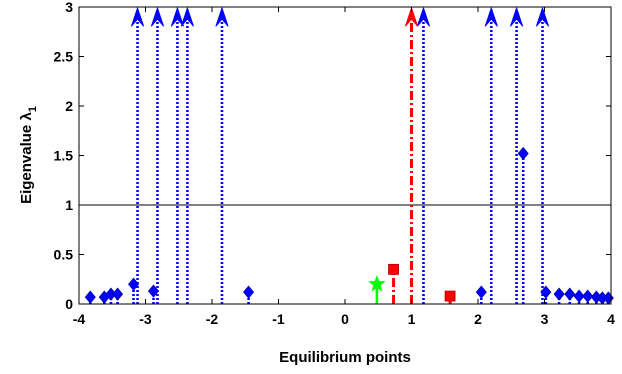 The height and width of the screenshot is (374, 622). Describe the element at coordinates (545, 319) in the screenshot. I see `x-tick-label-7: 3` at that location.